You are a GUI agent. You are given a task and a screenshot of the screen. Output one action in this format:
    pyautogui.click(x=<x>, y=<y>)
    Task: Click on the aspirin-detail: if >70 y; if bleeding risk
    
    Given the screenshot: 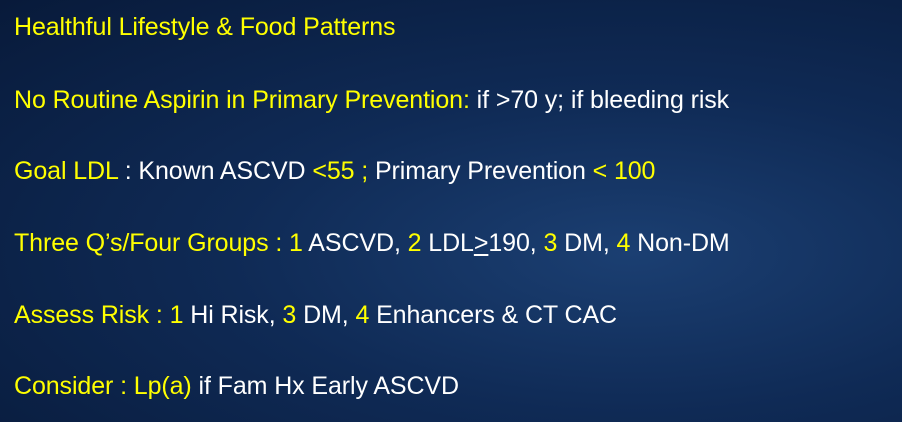 What is the action you would take?
    pyautogui.click(x=599, y=100)
    